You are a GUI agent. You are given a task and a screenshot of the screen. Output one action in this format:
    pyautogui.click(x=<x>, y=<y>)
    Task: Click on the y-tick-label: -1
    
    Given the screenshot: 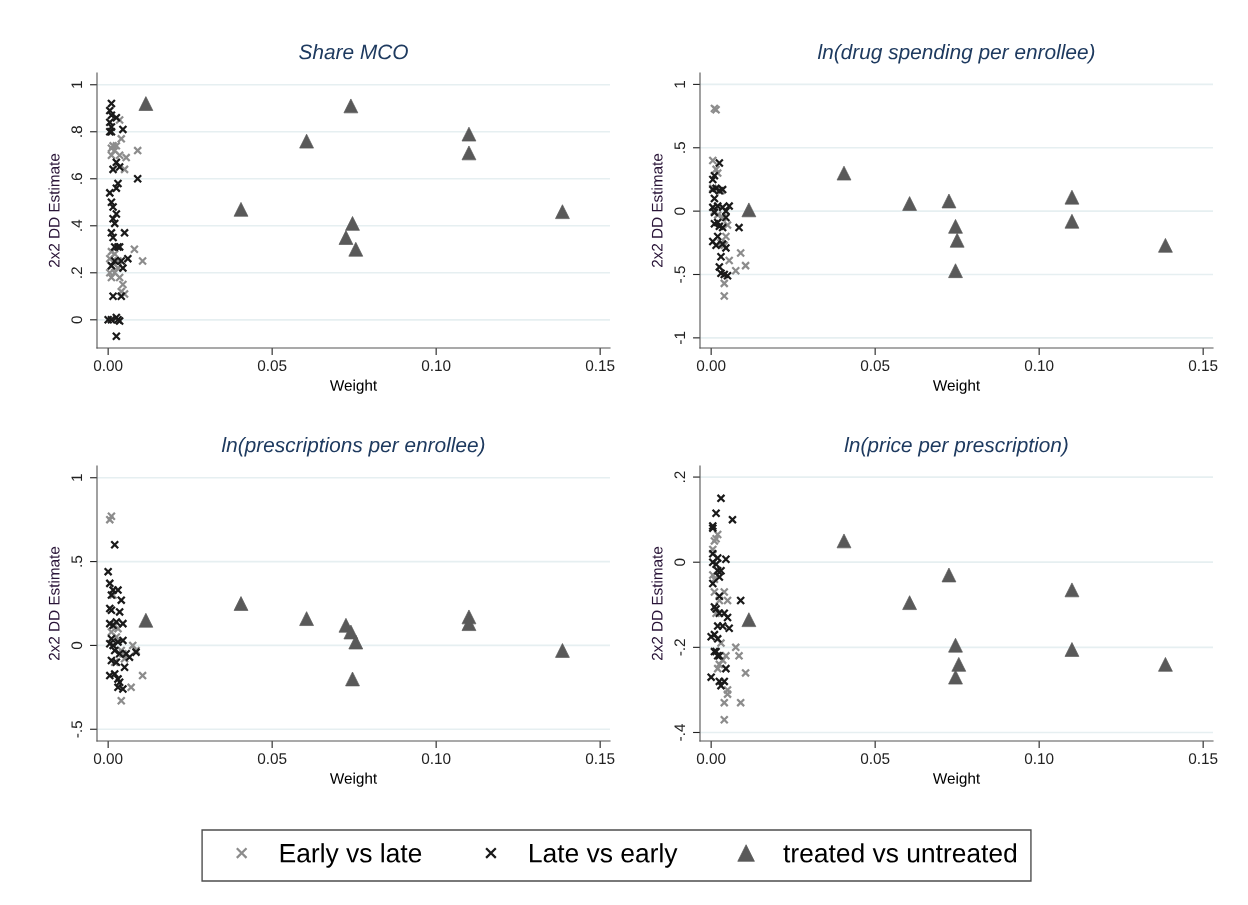 What is the action you would take?
    pyautogui.click(x=680, y=337)
    